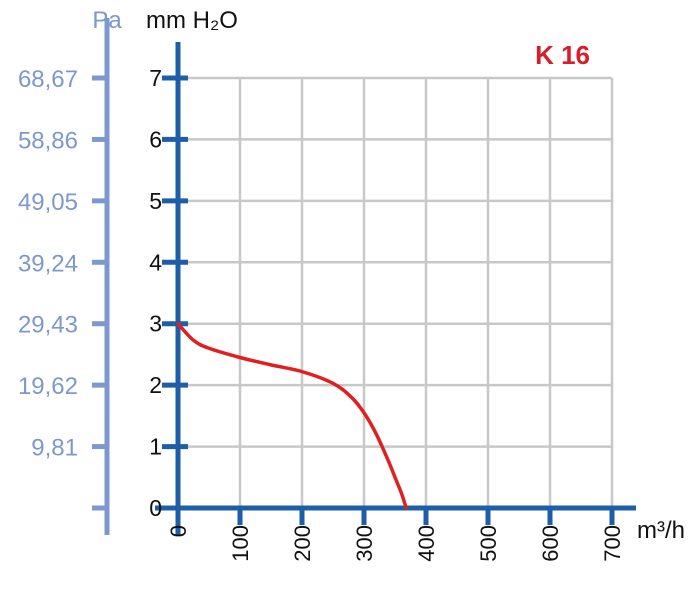 This screenshot has width=691, height=598. I want to click on y-tick-label: 2, so click(155, 385).